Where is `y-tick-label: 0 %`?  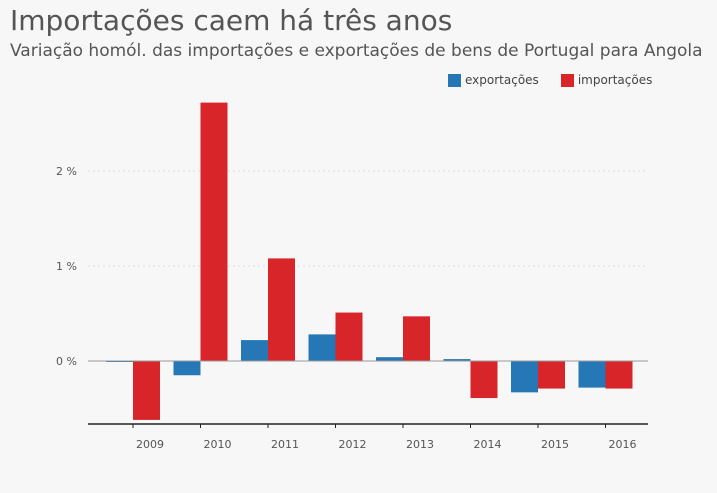 y-tick-label: 0 % is located at coordinates (66, 361).